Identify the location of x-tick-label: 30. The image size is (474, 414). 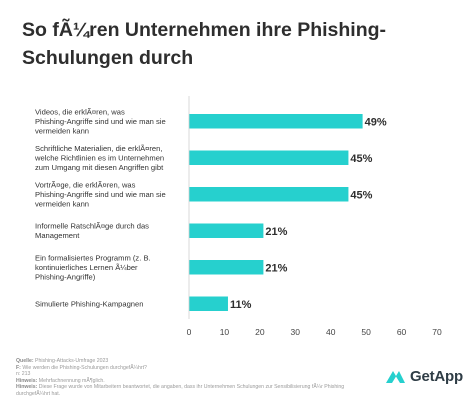
(296, 332).